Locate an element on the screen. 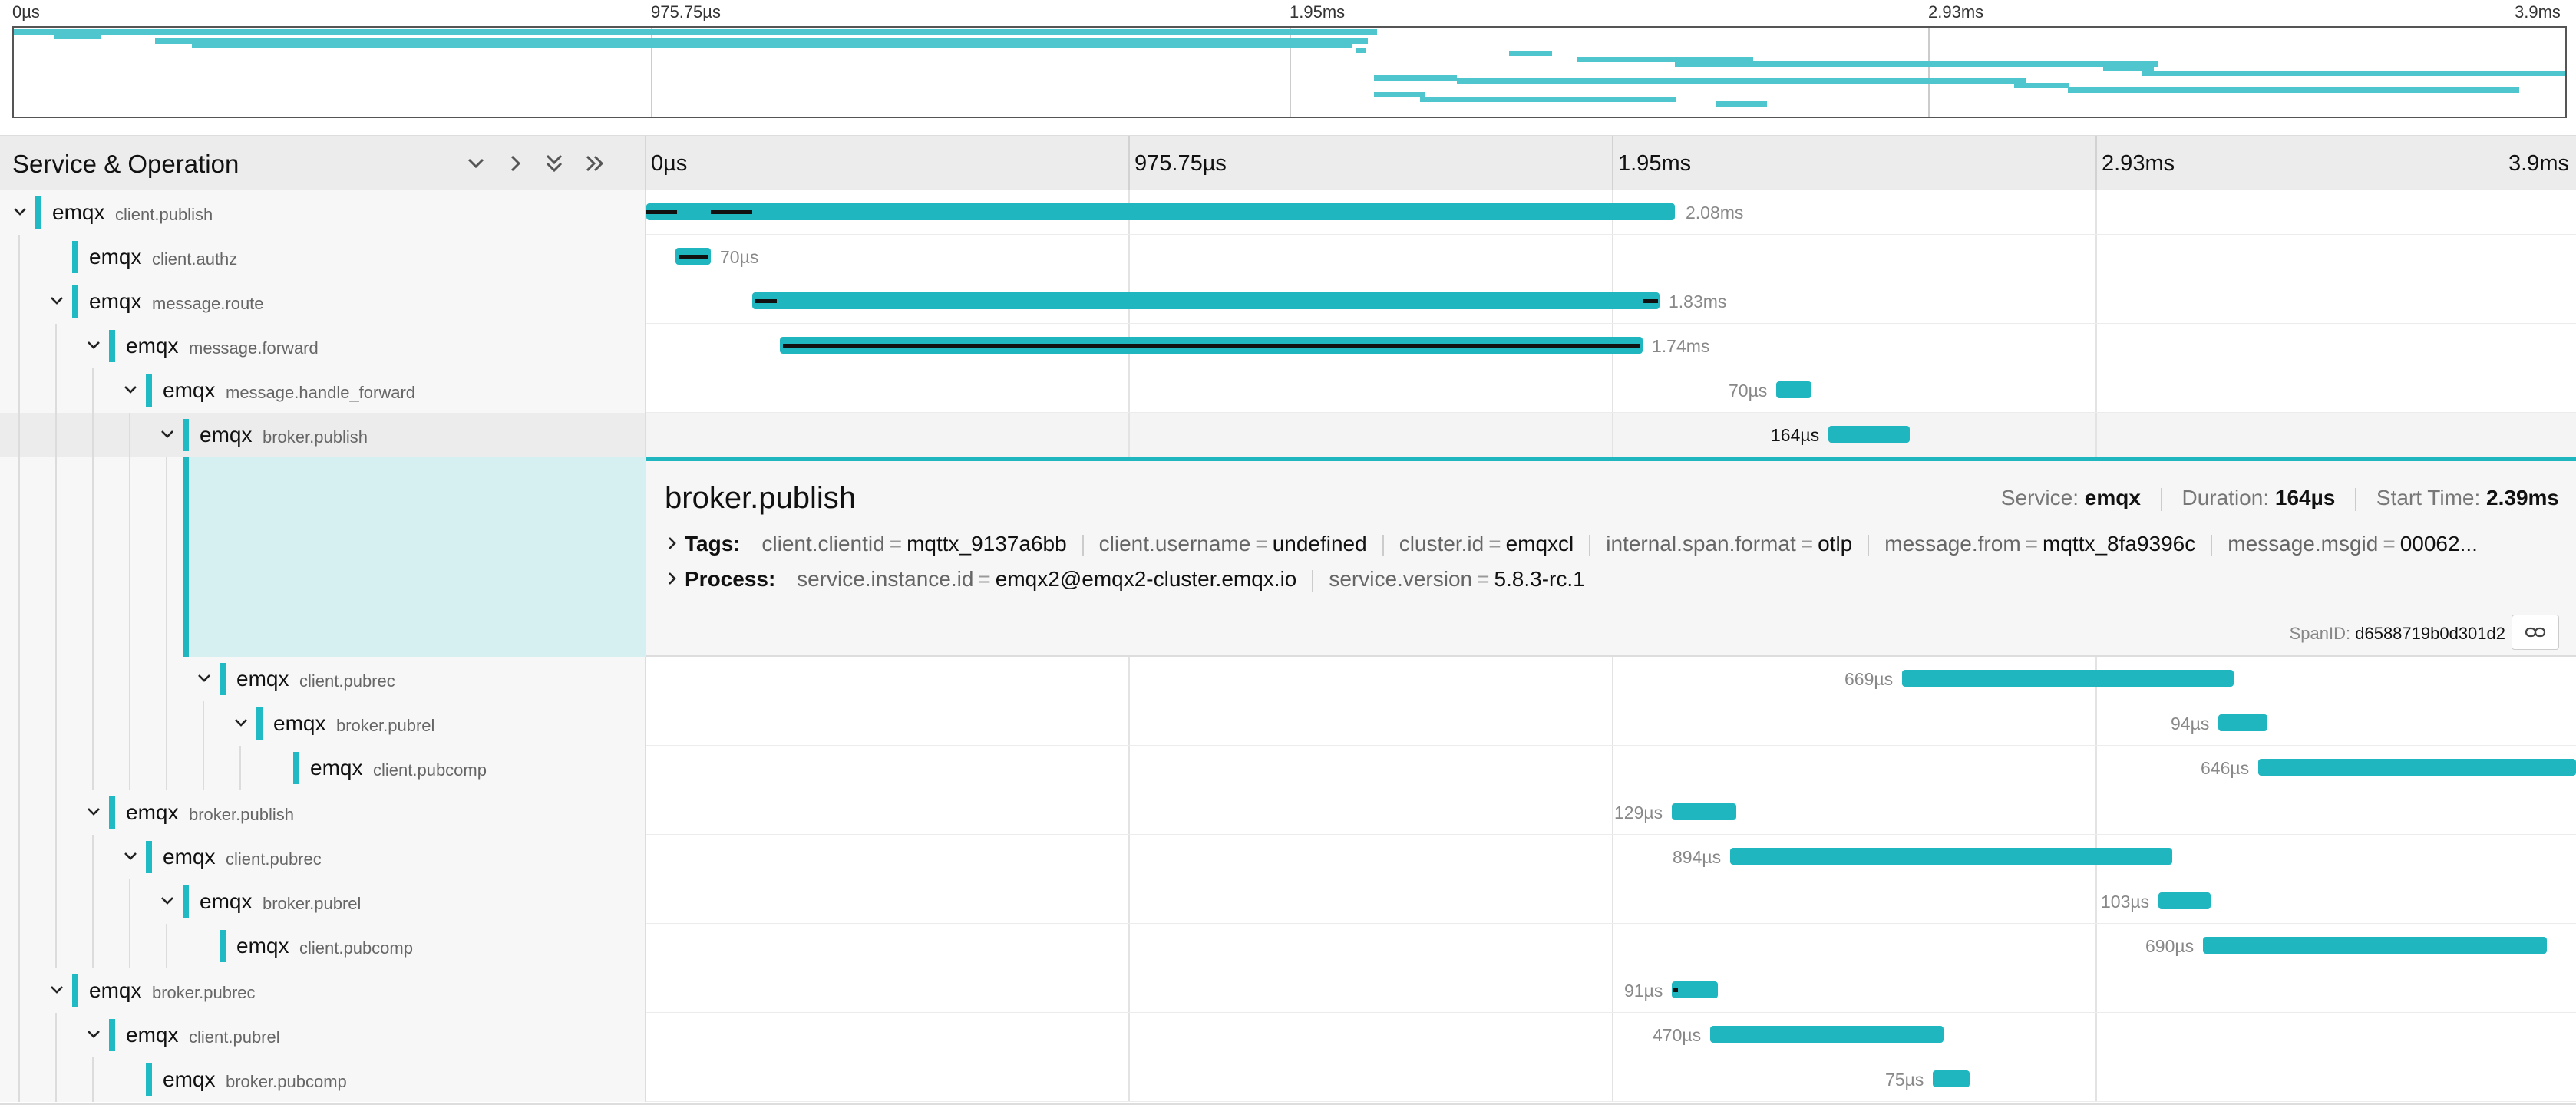 The width and height of the screenshot is (2576, 1108). span-row: emqx broker.pubrel 94µs is located at coordinates (1288, 724).